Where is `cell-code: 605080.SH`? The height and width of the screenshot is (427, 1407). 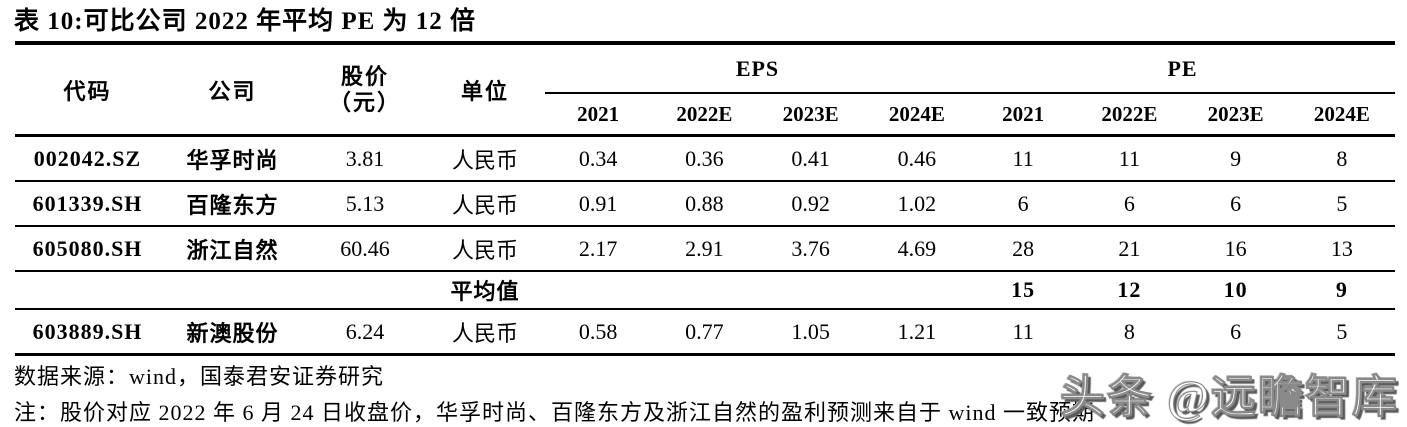 cell-code: 605080.SH is located at coordinates (87, 248).